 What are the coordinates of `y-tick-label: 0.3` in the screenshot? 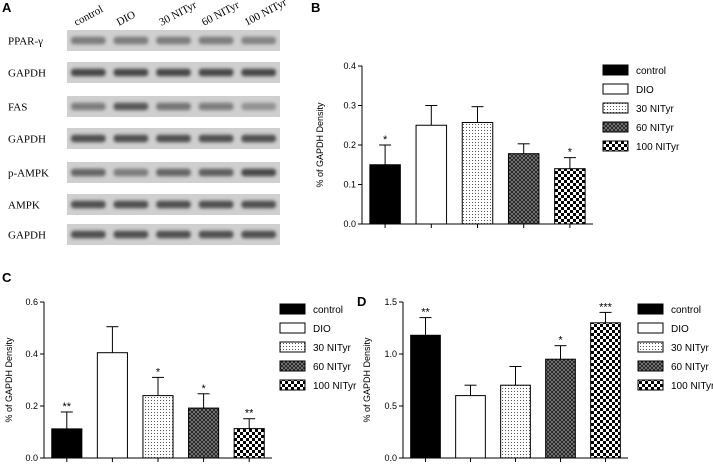 It's located at (349, 106).